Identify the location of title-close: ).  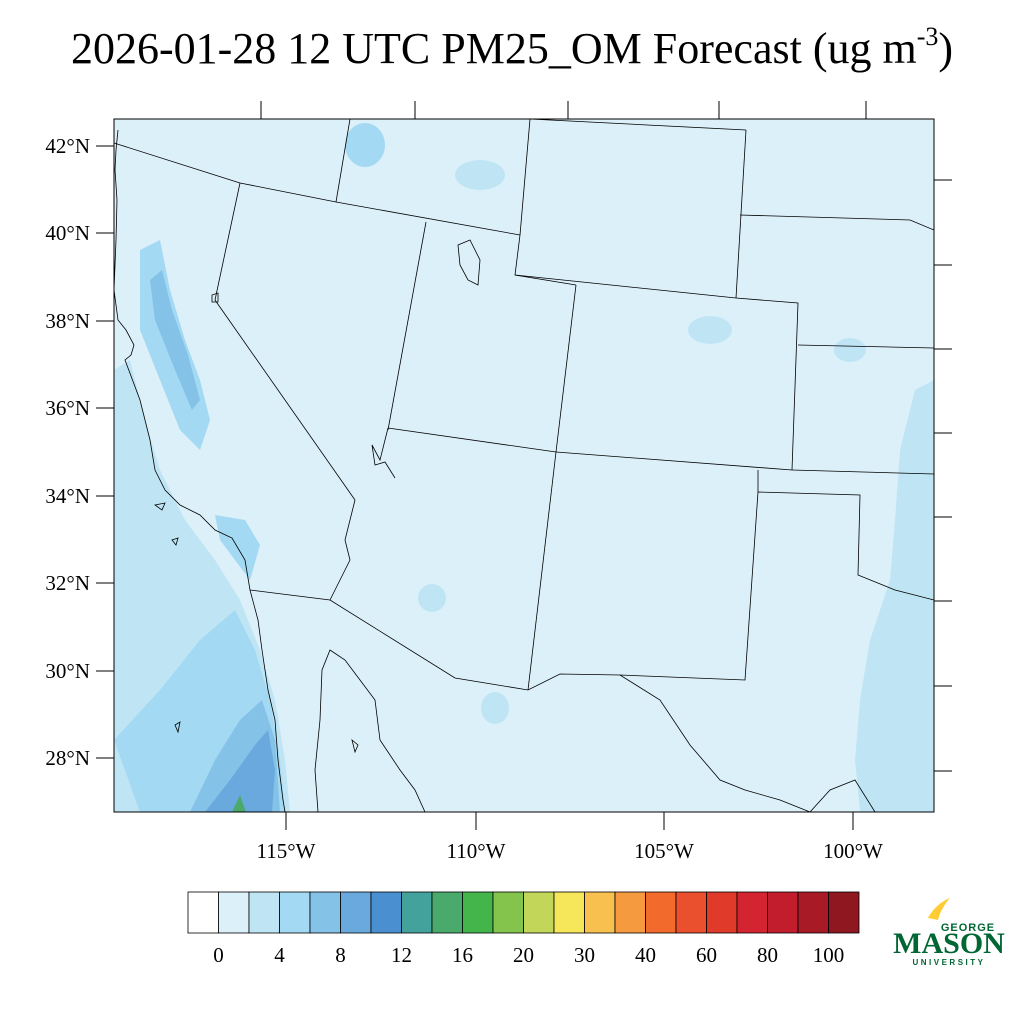
(946, 48).